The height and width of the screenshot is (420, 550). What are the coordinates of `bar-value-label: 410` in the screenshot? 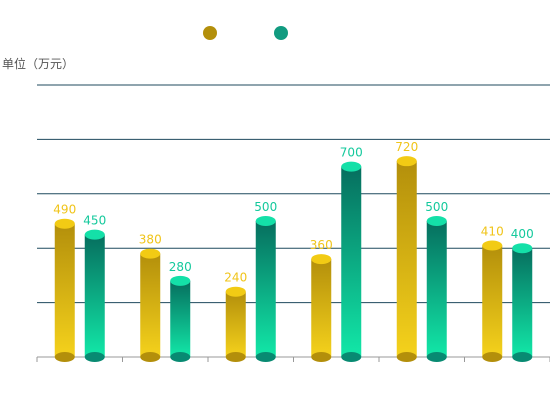 It's located at (492, 231).